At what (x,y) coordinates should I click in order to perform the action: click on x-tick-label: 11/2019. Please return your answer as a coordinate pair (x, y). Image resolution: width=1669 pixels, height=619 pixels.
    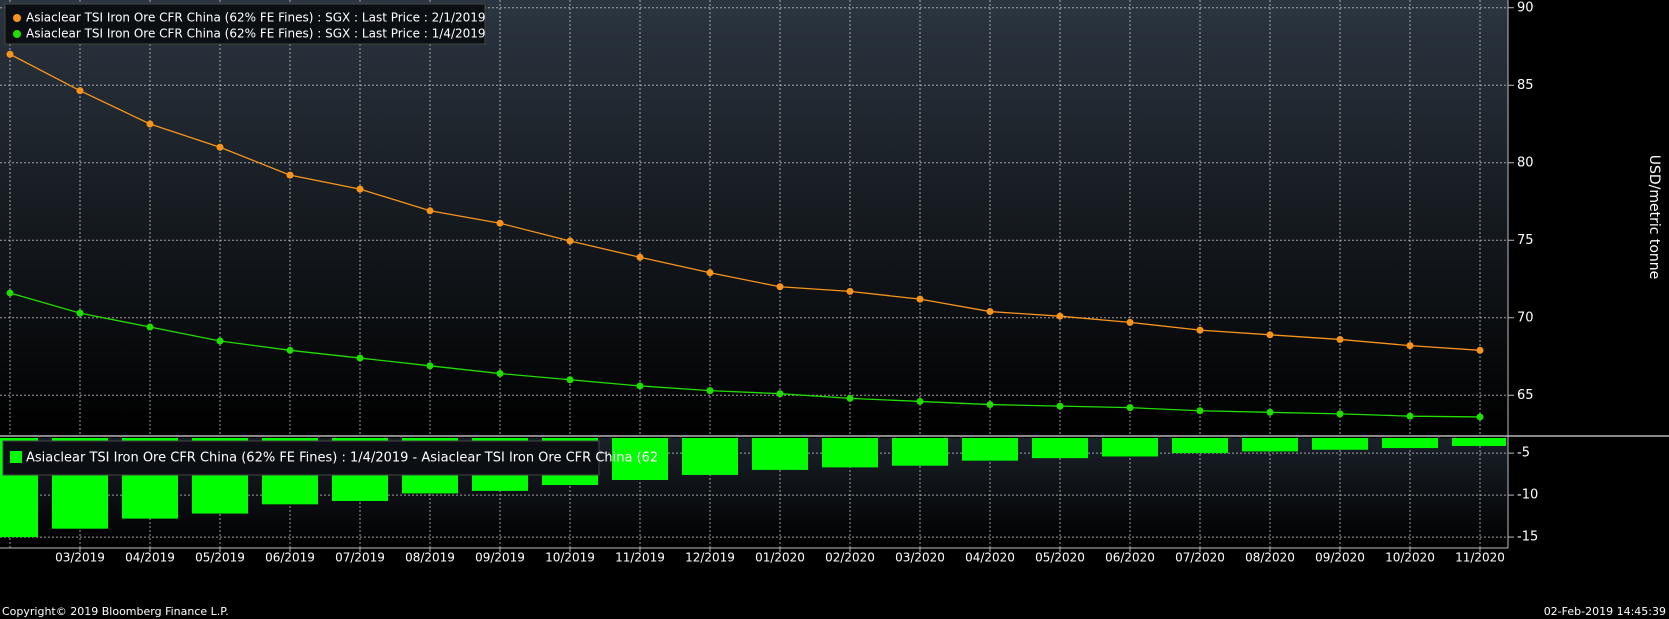
    Looking at the image, I should click on (640, 558).